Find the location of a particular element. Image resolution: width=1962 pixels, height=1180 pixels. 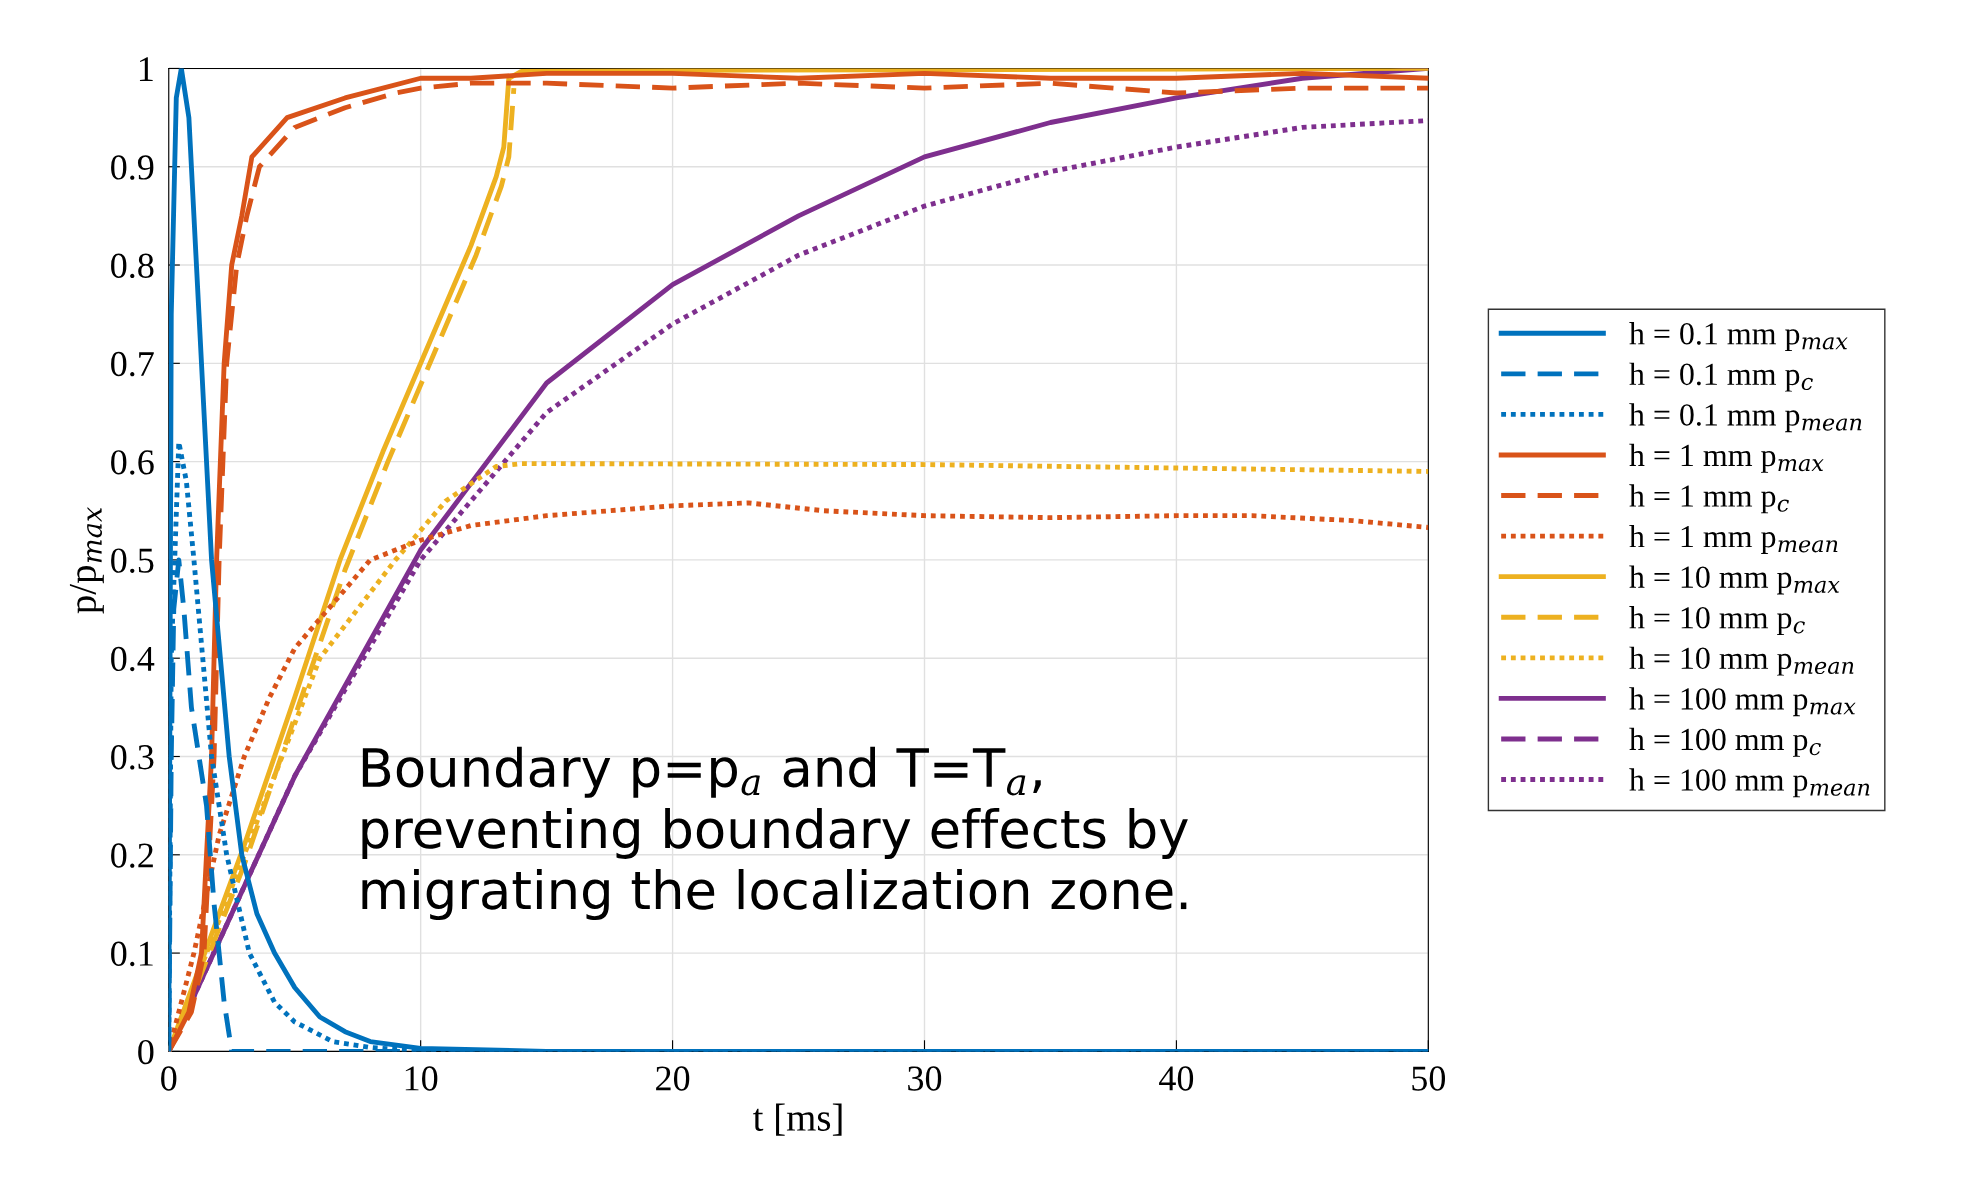

y-tick-label: 0 is located at coordinates (146, 1052).